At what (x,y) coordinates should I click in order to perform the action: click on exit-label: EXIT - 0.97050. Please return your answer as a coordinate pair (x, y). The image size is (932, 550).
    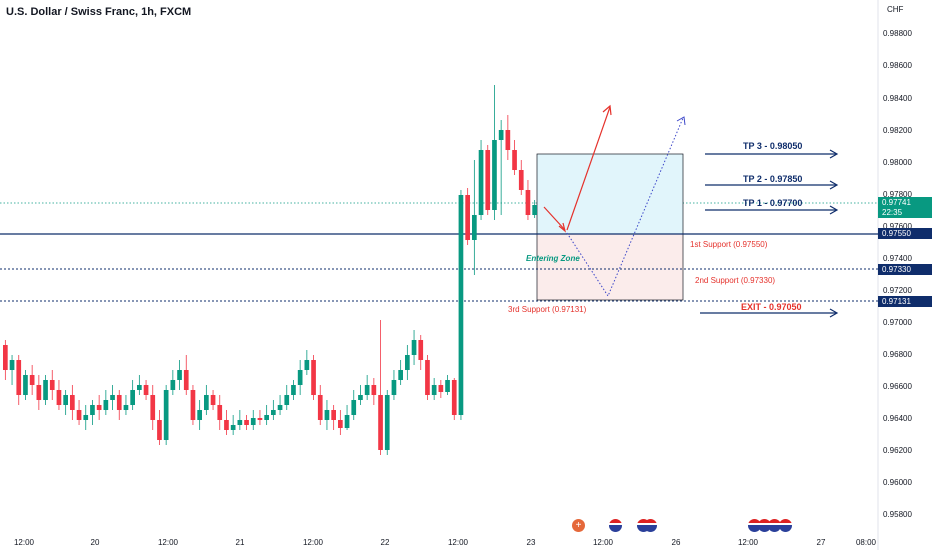
    Looking at the image, I should click on (771, 307).